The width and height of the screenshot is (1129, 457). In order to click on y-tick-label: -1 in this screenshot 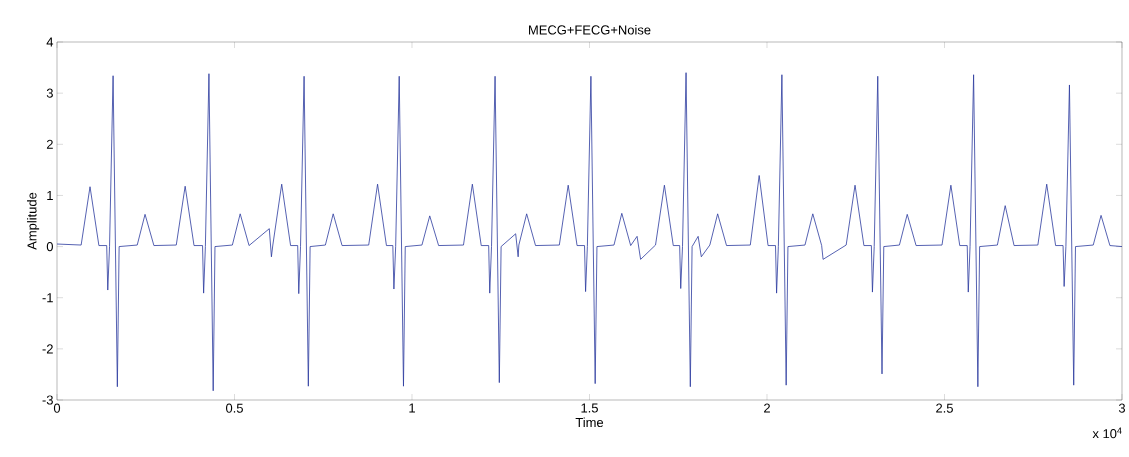, I will do `click(47, 298)`.